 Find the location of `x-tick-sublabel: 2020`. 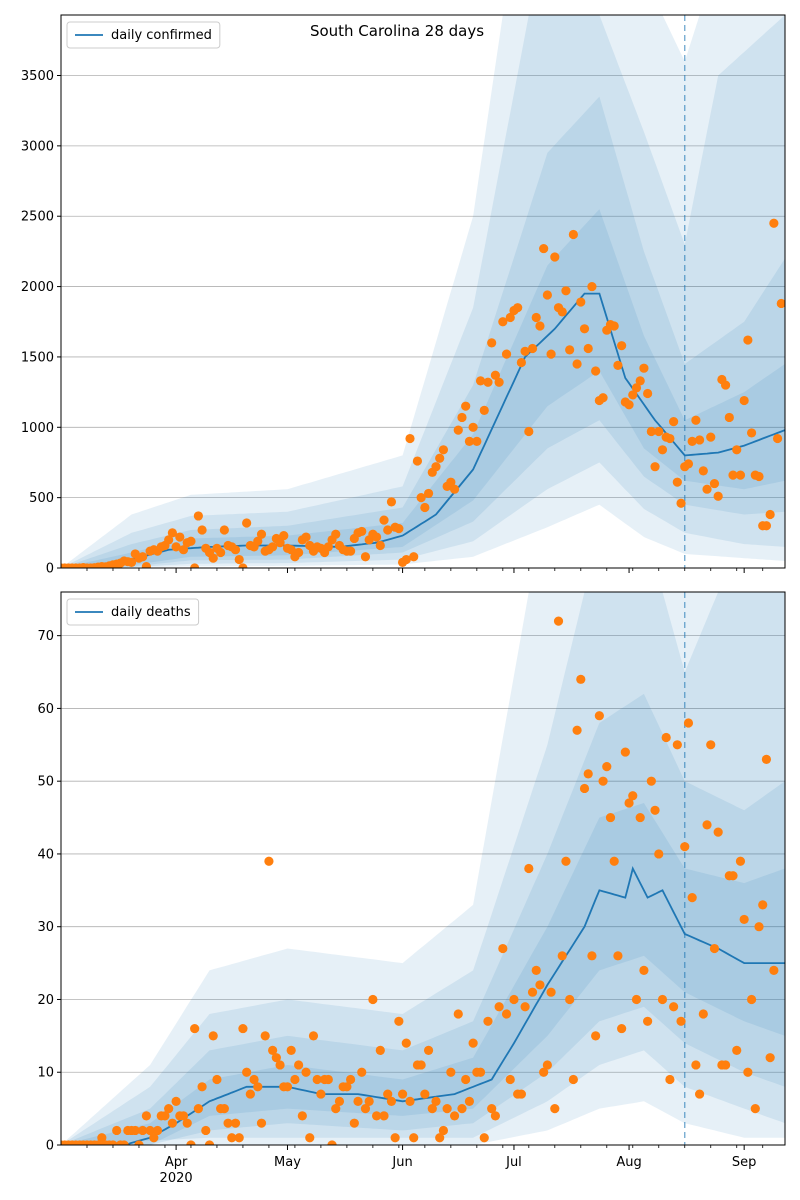

x-tick-sublabel: 2020 is located at coordinates (176, 1178).